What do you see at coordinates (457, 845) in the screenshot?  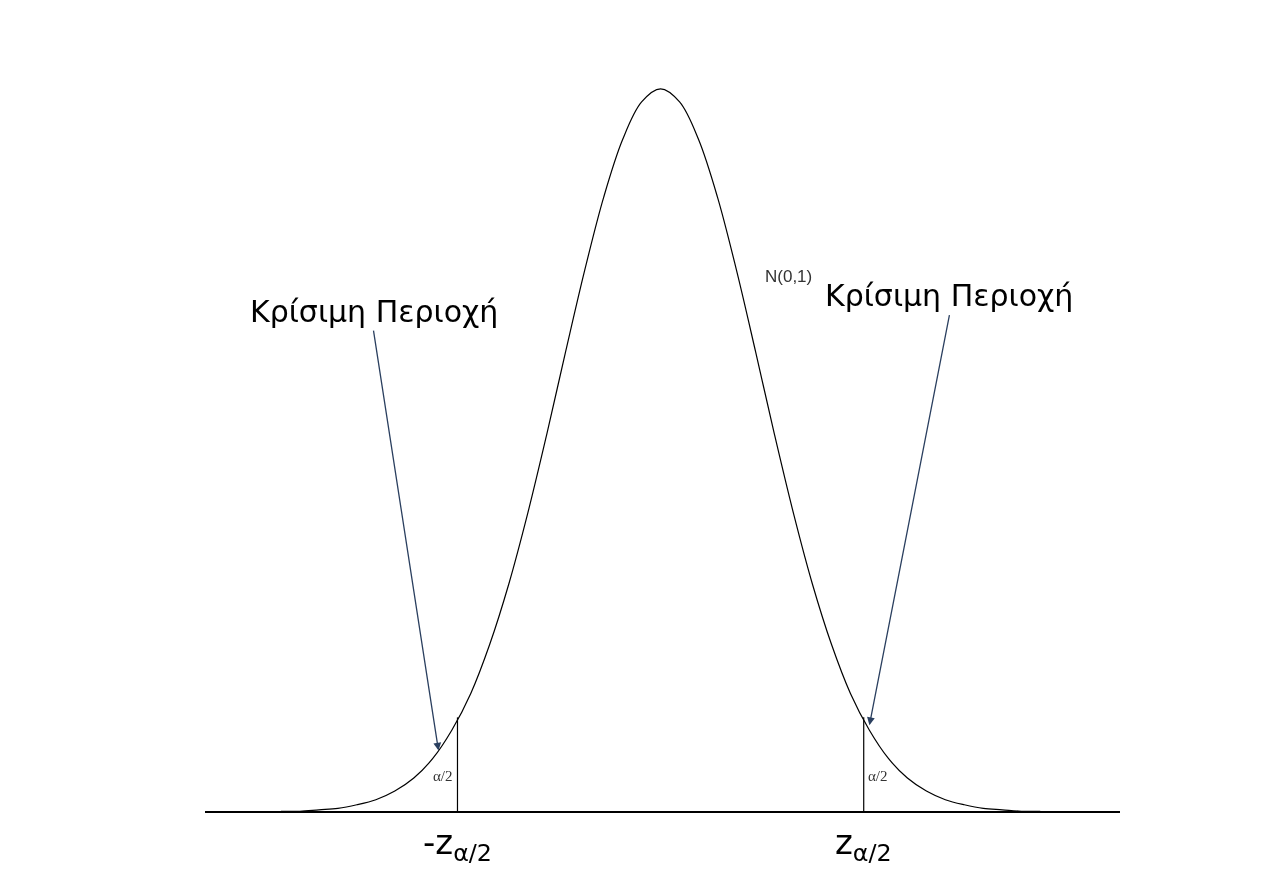 I see `text: -z$_{α/2}$` at bounding box center [457, 845].